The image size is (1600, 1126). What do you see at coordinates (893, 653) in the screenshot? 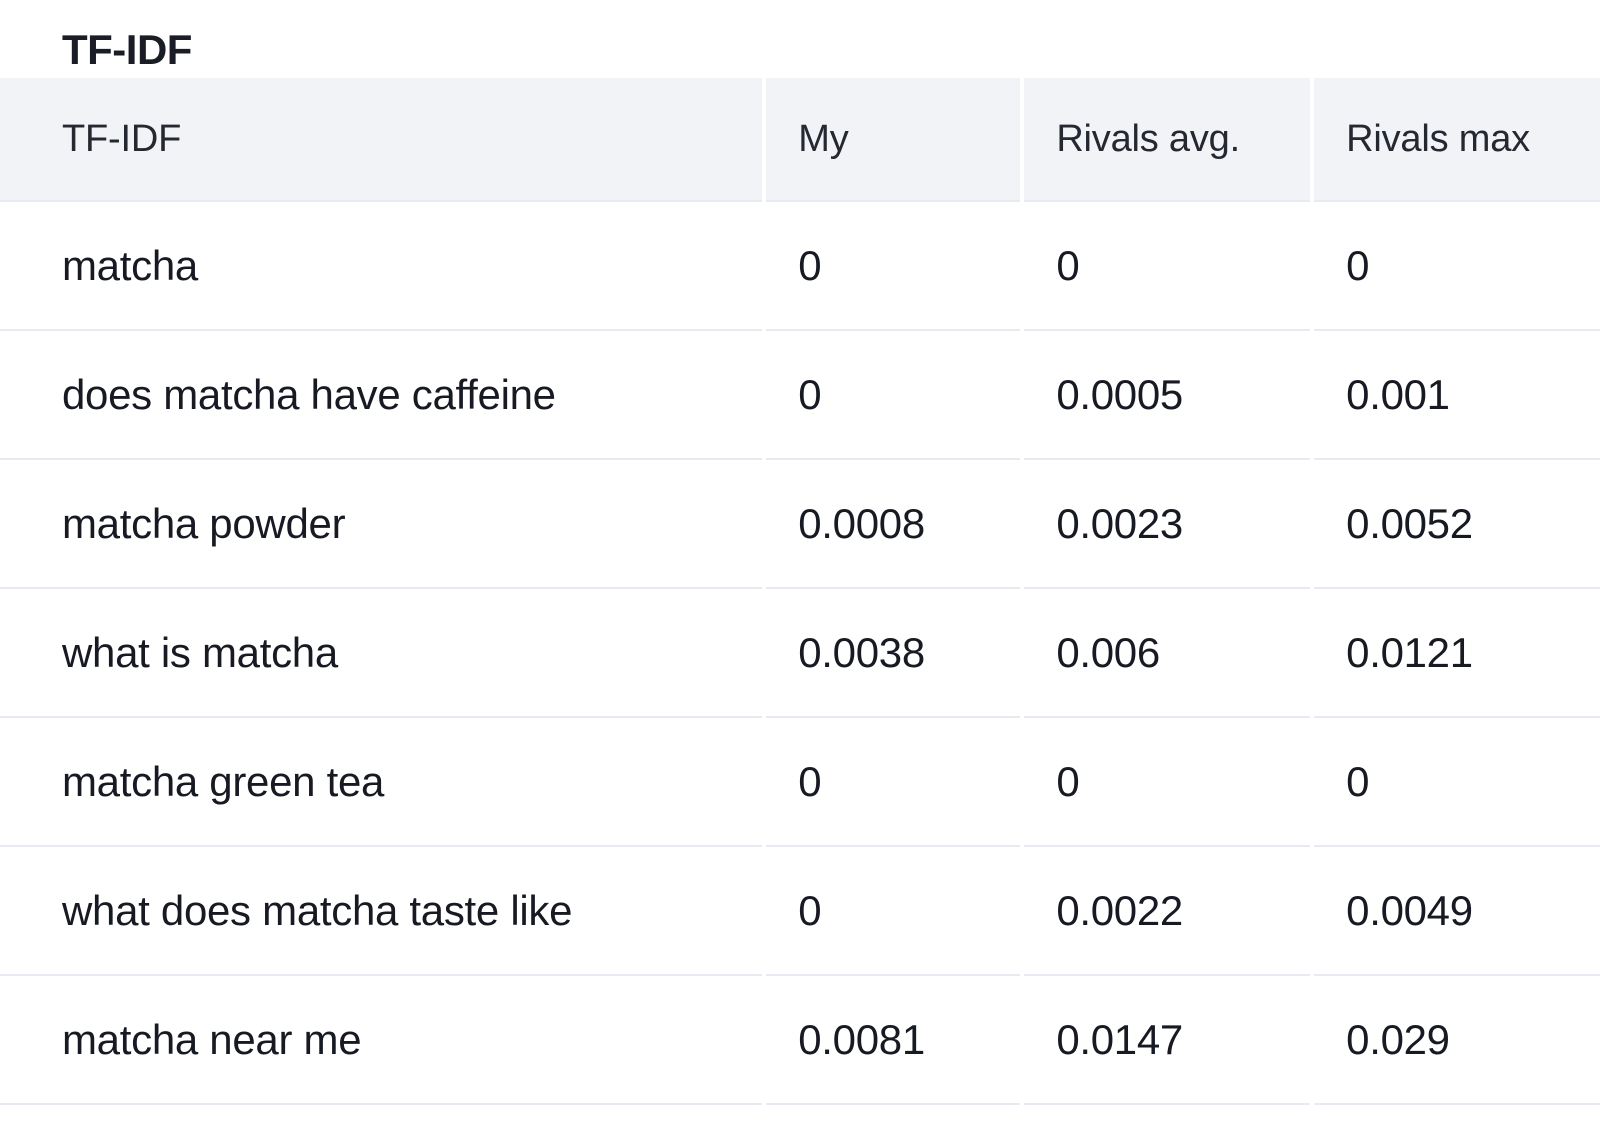
I see `my-value-cell: 0.0038` at bounding box center [893, 653].